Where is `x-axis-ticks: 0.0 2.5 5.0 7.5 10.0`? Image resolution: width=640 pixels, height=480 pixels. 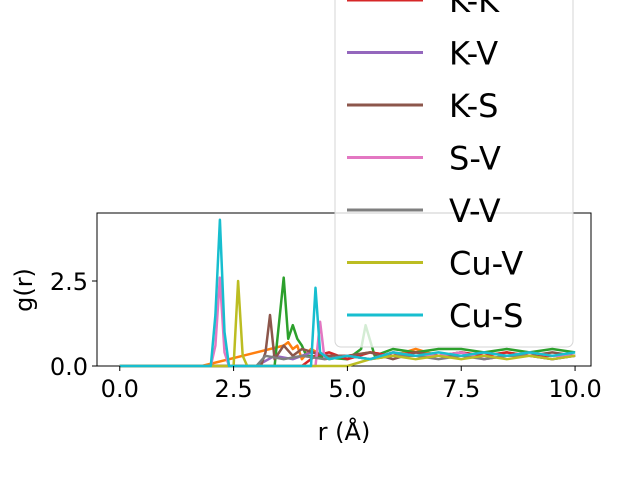 x-axis-ticks: 0.0 2.5 5.0 7.5 10.0 is located at coordinates (351, 384).